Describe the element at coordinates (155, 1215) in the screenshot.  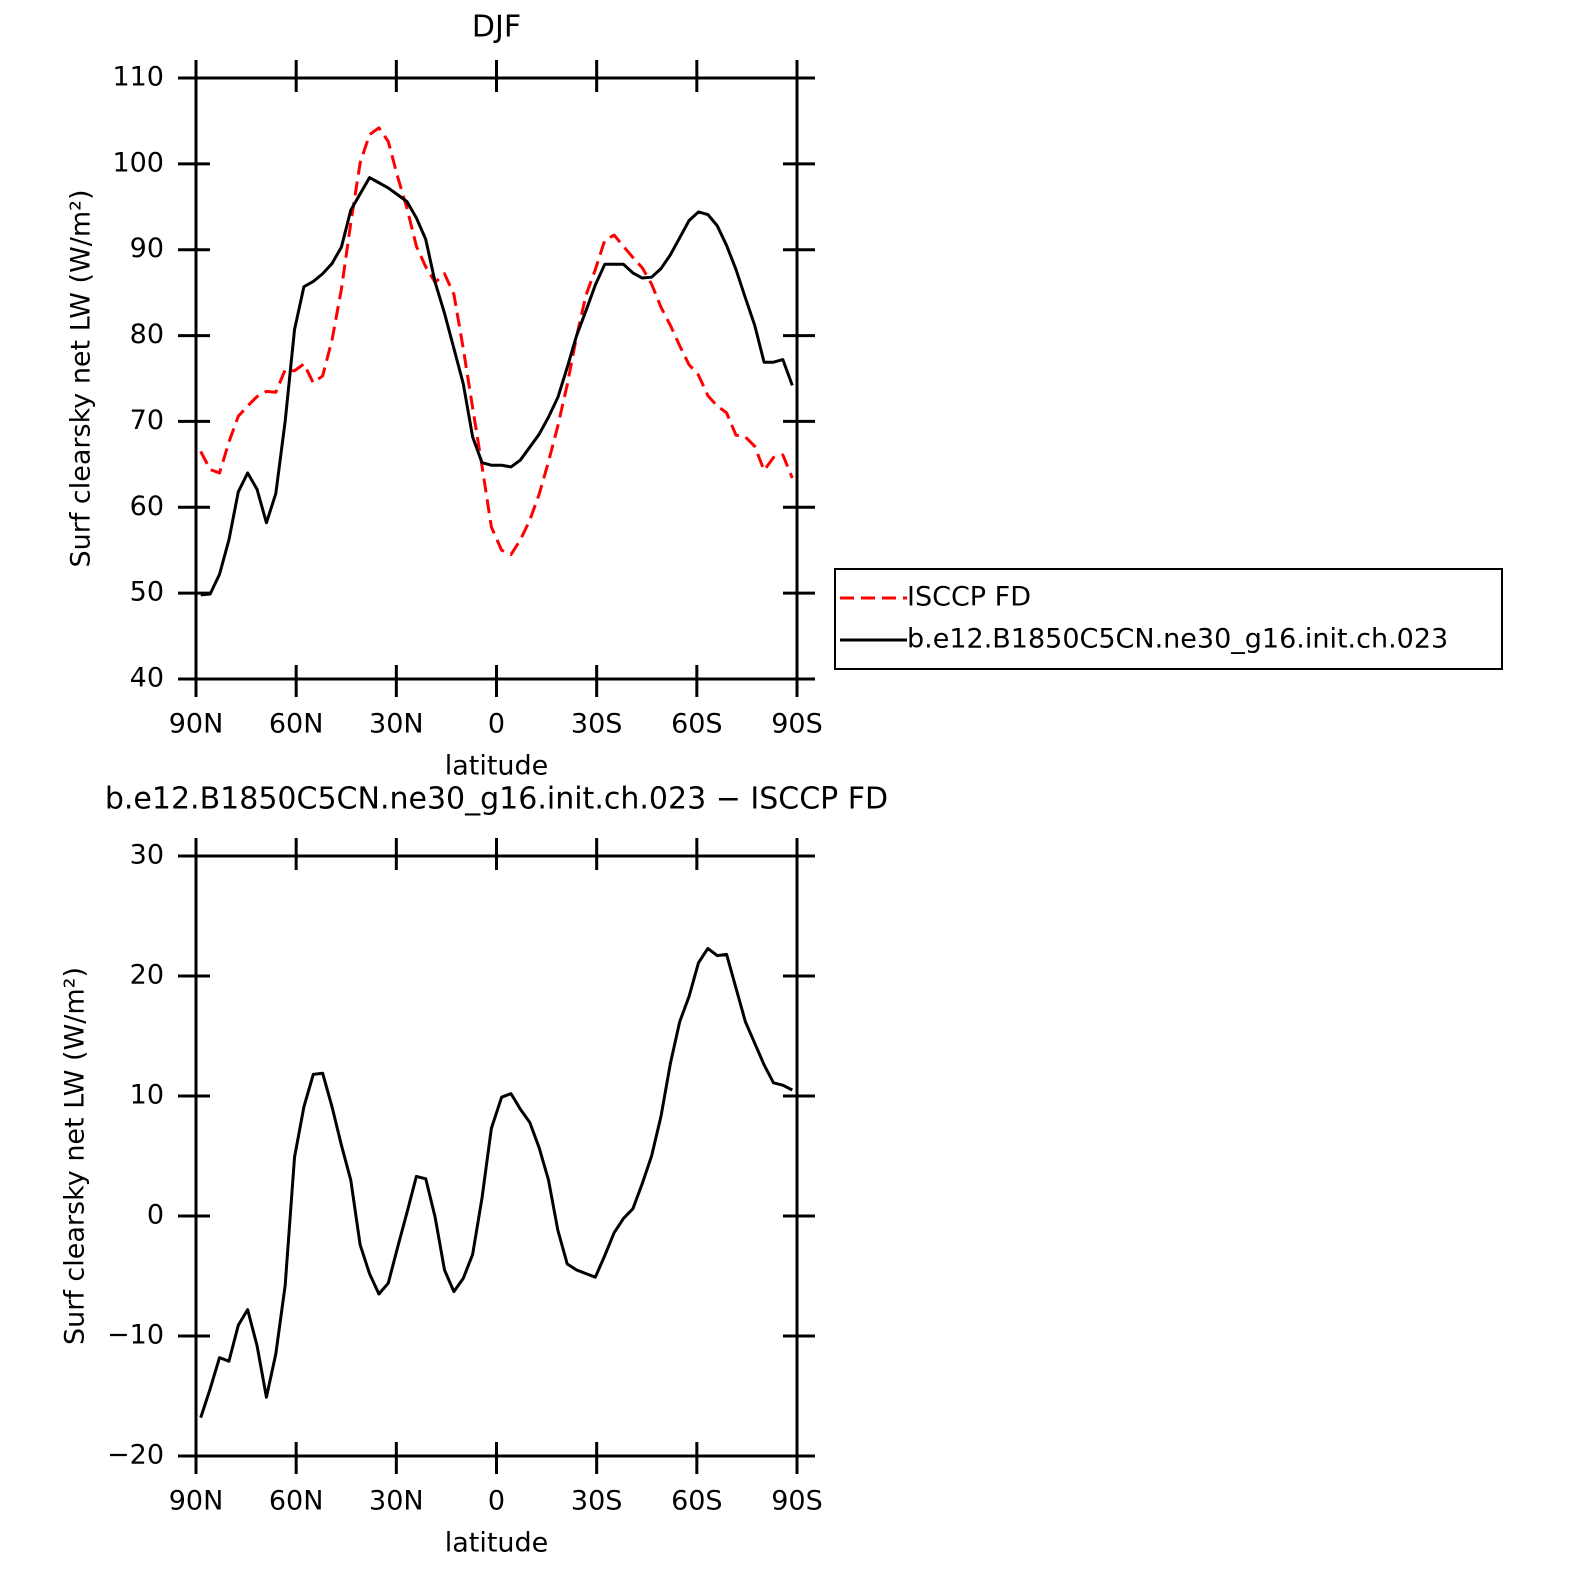
I see `y-tick-label: 0` at that location.